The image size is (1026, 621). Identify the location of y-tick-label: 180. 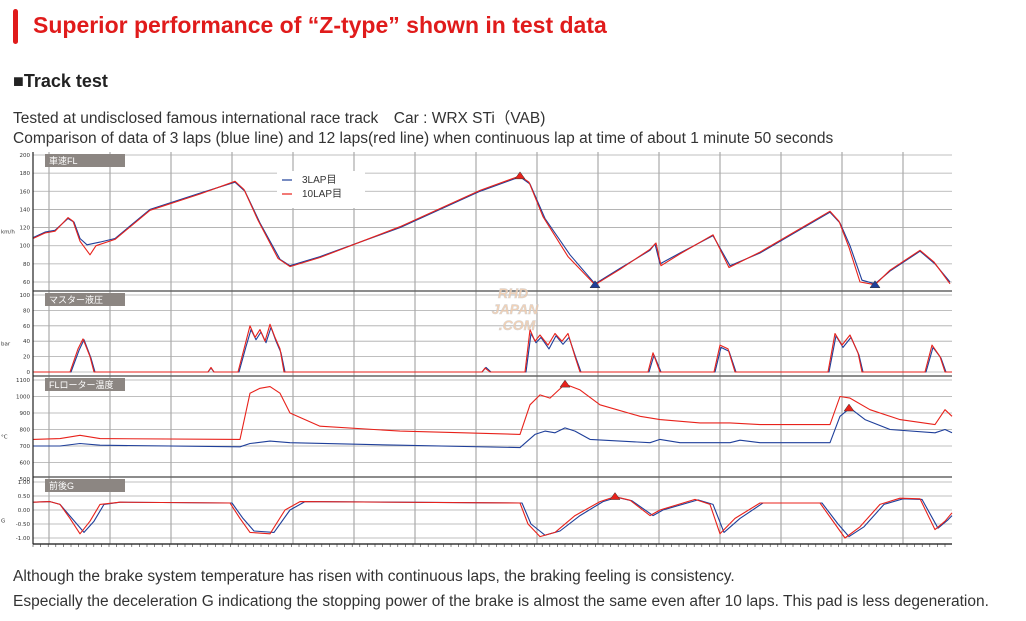
(25, 174).